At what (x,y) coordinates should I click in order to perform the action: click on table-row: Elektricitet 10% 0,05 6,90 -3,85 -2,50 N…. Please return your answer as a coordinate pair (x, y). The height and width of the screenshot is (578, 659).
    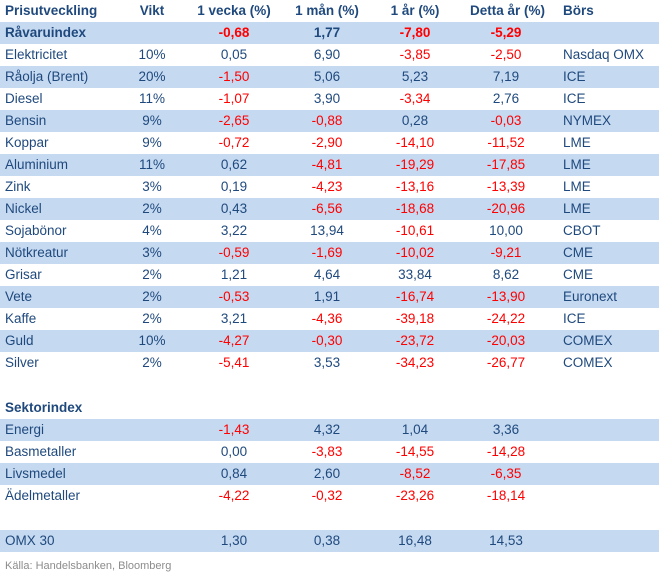
    Looking at the image, I should click on (329, 55).